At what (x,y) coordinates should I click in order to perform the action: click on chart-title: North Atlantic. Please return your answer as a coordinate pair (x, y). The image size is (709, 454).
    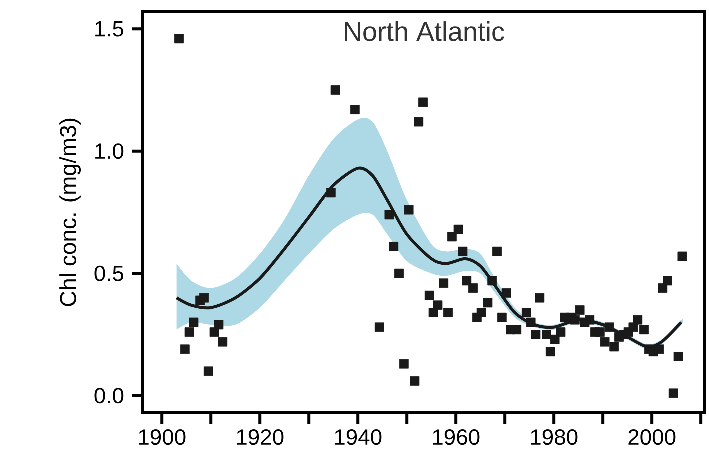
    Looking at the image, I should click on (424, 32).